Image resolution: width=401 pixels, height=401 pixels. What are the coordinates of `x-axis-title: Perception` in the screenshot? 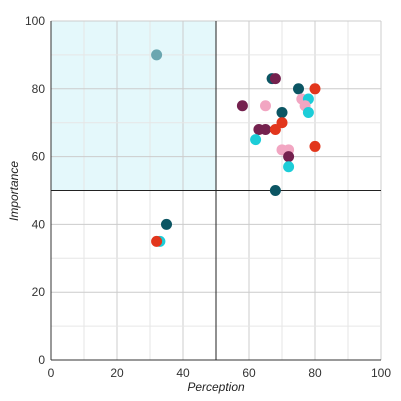 It's located at (216, 387).